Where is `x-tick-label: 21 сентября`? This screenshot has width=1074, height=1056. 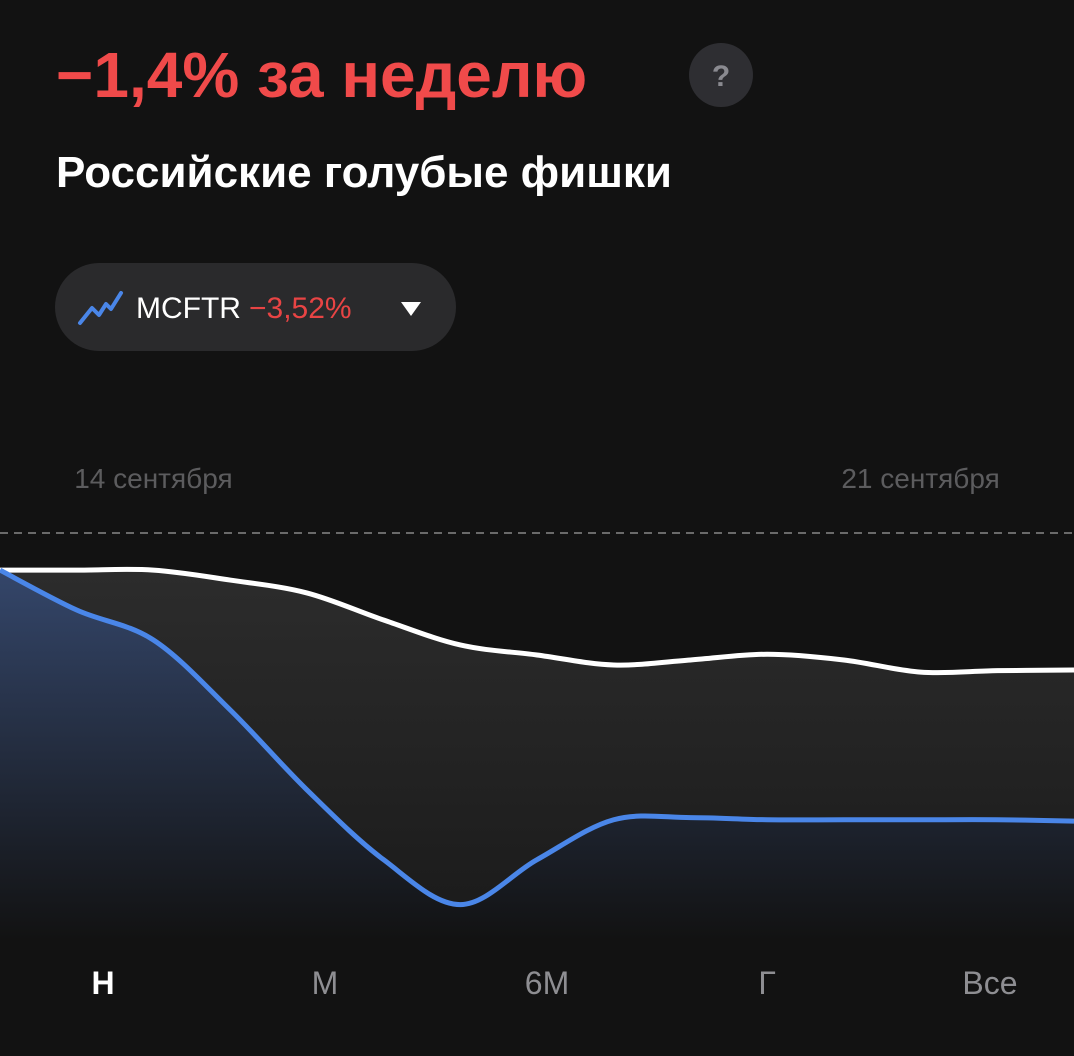 x-tick-label: 21 сентября is located at coordinates (920, 478).